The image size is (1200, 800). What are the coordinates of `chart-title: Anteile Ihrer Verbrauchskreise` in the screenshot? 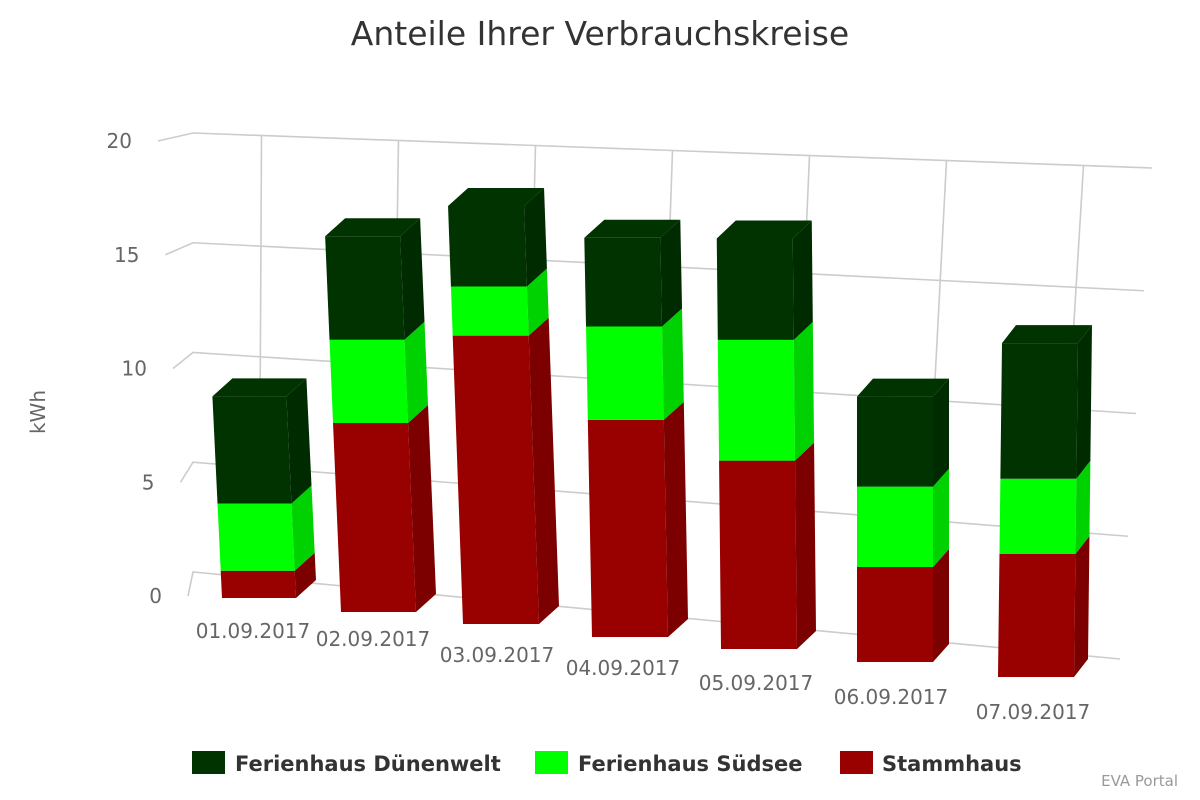 It's located at (600, 33).